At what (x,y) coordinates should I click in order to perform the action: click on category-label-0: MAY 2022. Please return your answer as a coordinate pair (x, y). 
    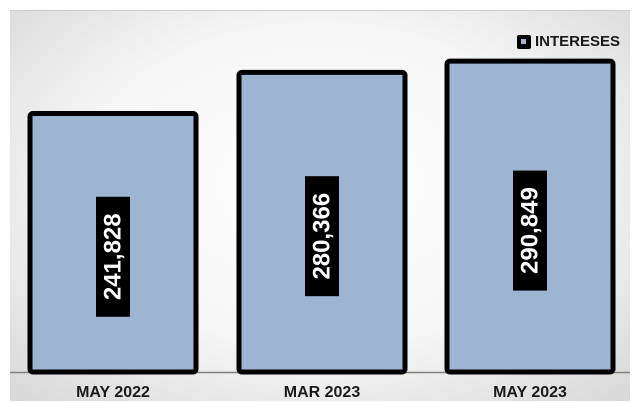
    Looking at the image, I should click on (113, 392).